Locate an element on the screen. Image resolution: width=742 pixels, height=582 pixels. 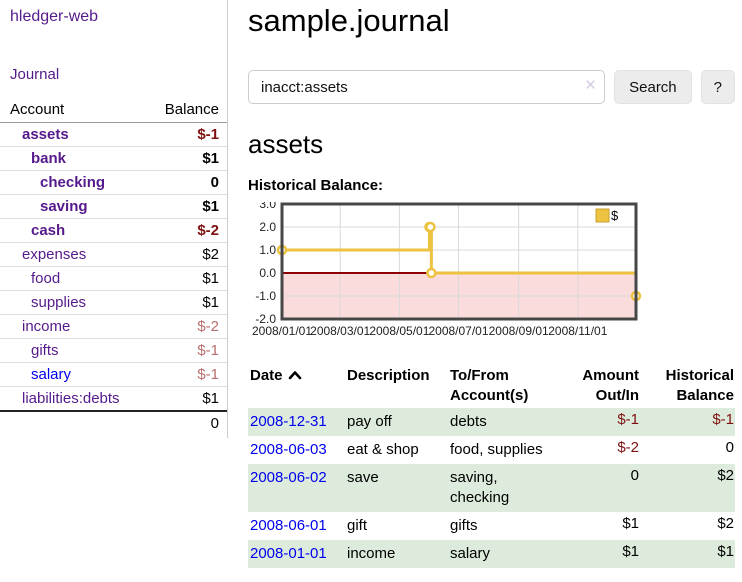
account-link: liabilities:debts is located at coordinates (71, 398).